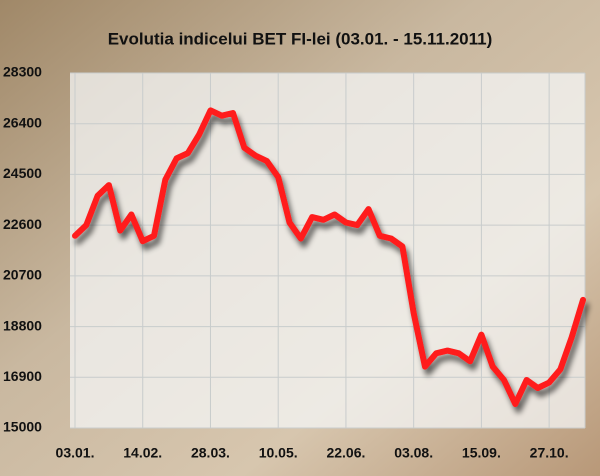 The height and width of the screenshot is (476, 600). What do you see at coordinates (278, 453) in the screenshot?
I see `x-tick-label: 10.05.` at bounding box center [278, 453].